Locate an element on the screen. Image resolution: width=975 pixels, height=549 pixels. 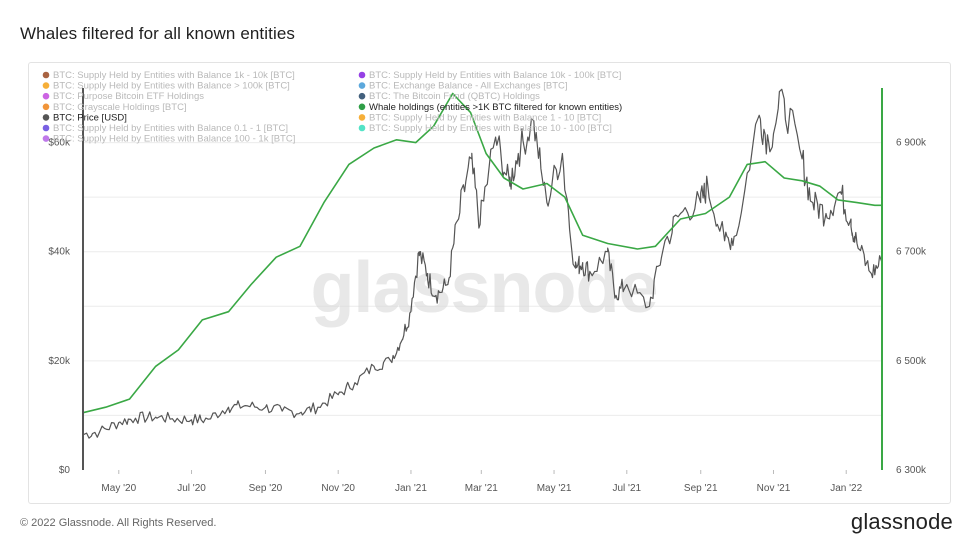
legend-label: BTC: Grayscale Holdings [BTC] is located at coordinates (120, 107).